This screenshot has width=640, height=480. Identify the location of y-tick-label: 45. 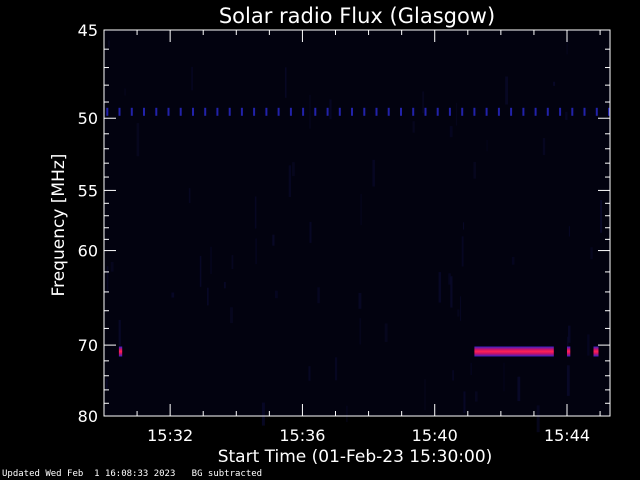
(88, 30).